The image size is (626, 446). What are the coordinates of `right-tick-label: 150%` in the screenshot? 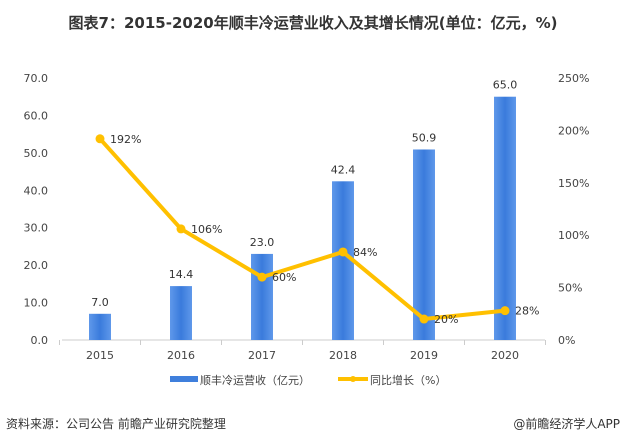 It's located at (573, 183).